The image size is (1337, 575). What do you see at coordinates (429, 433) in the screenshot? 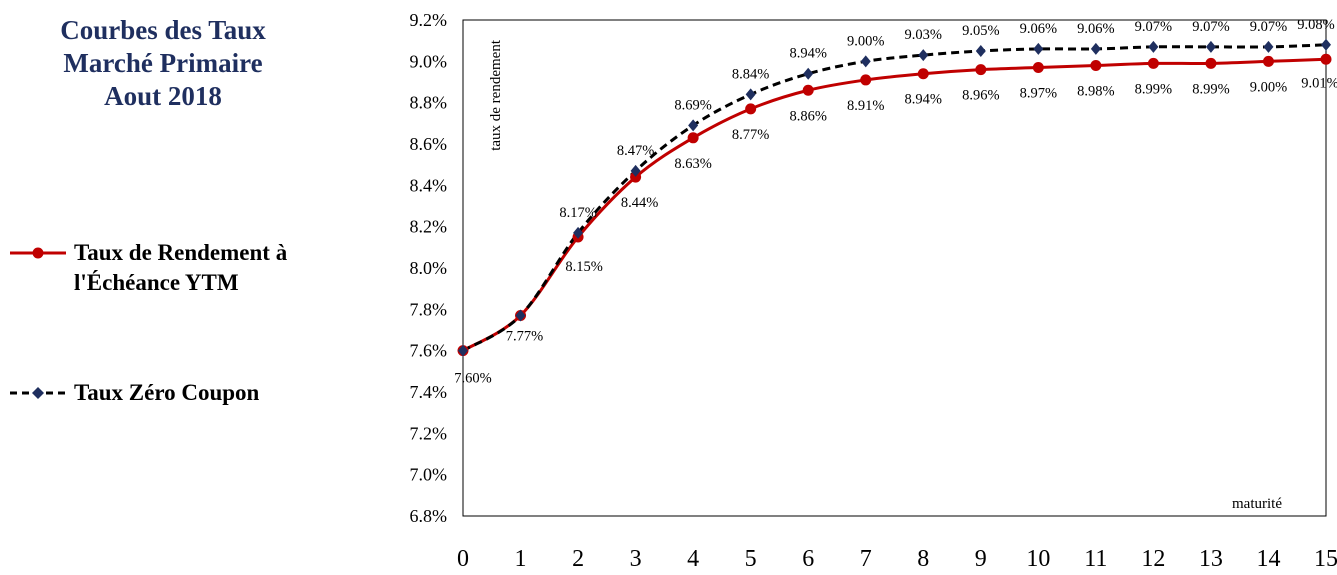
I see `y-tick-label: 7.2%` at bounding box center [429, 433].